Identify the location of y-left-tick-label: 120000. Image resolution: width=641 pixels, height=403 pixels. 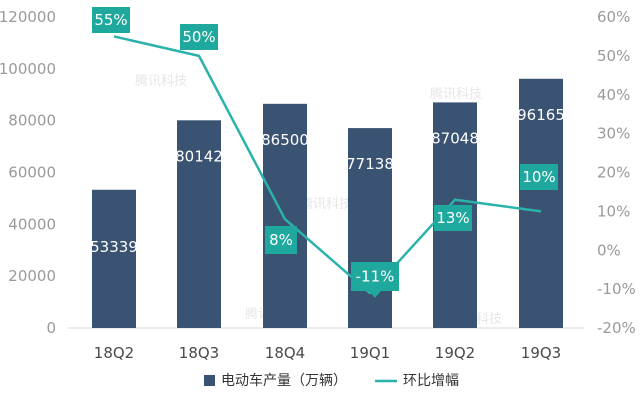
(28, 17).